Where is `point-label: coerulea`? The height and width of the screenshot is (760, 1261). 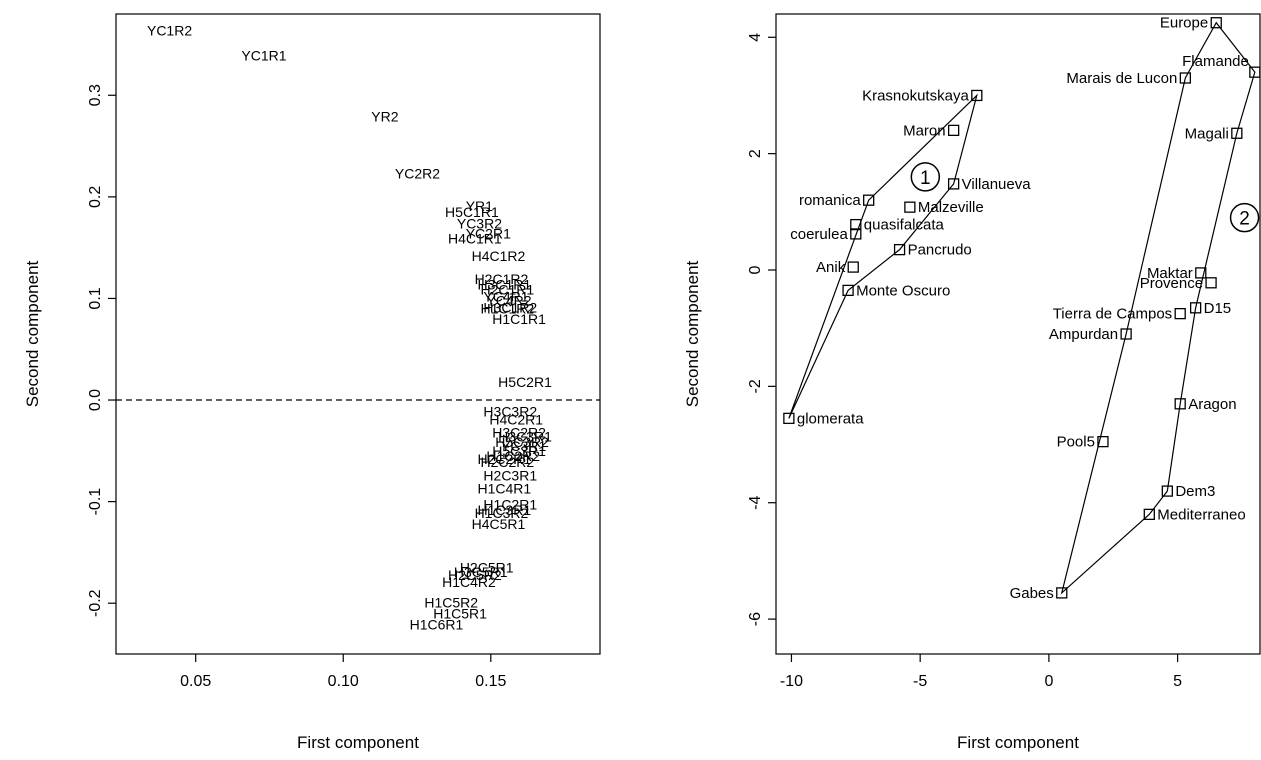 point-label: coerulea is located at coordinates (819, 234).